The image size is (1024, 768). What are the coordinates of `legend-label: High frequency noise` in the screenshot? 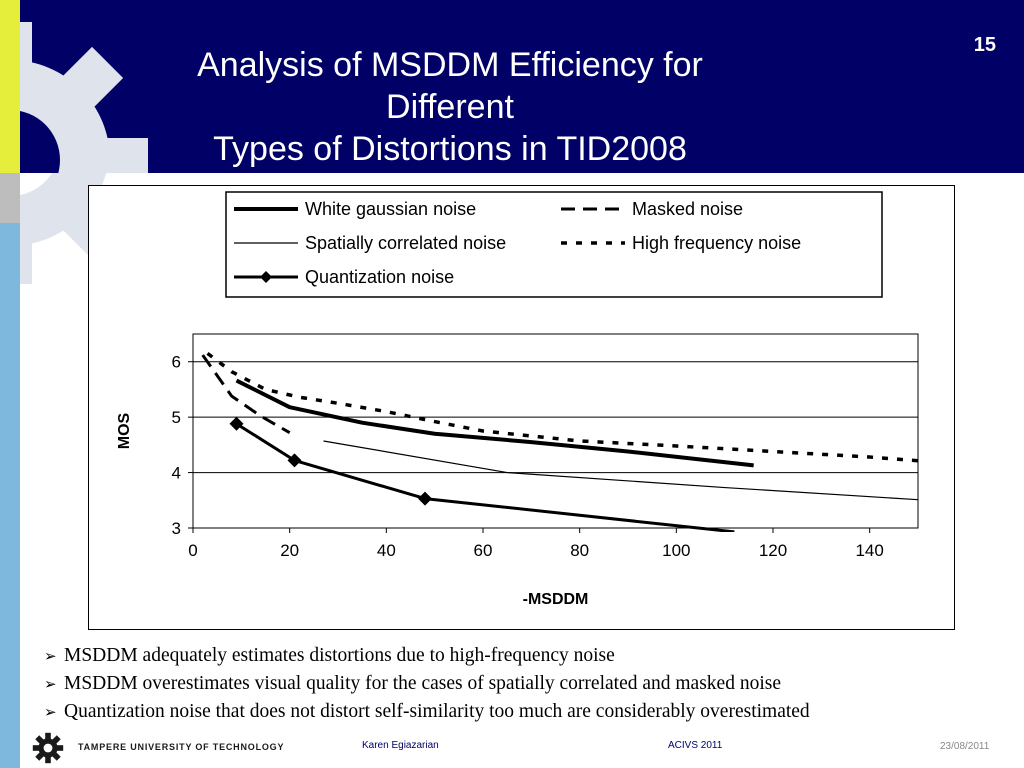 It's located at (716, 243).